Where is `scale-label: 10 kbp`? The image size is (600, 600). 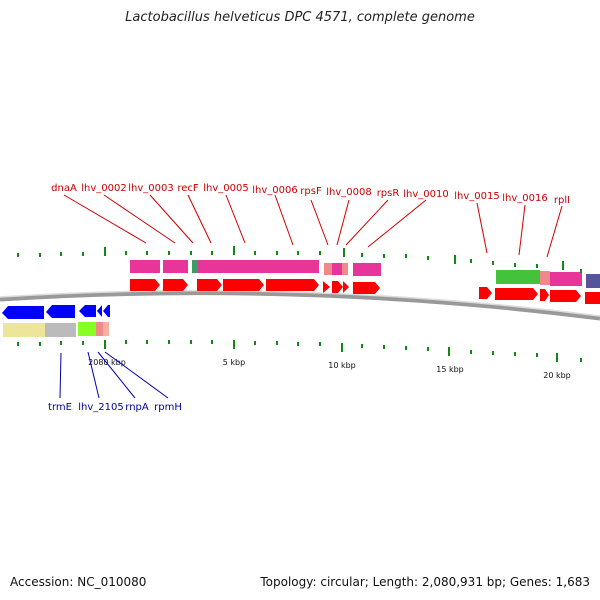 scale-label: 10 kbp is located at coordinates (342, 365).